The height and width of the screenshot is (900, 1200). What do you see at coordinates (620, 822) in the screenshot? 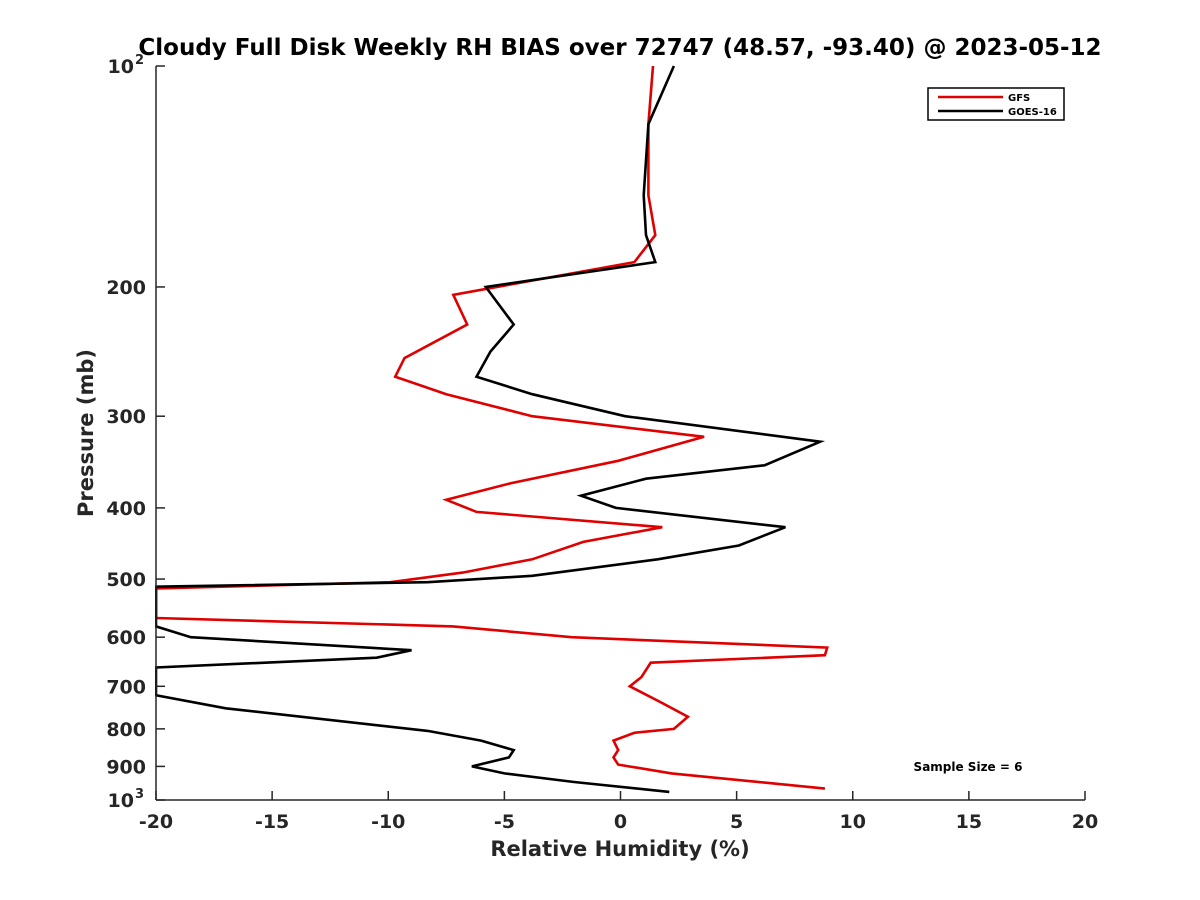
I see `x-tick-label: 0` at bounding box center [620, 822].